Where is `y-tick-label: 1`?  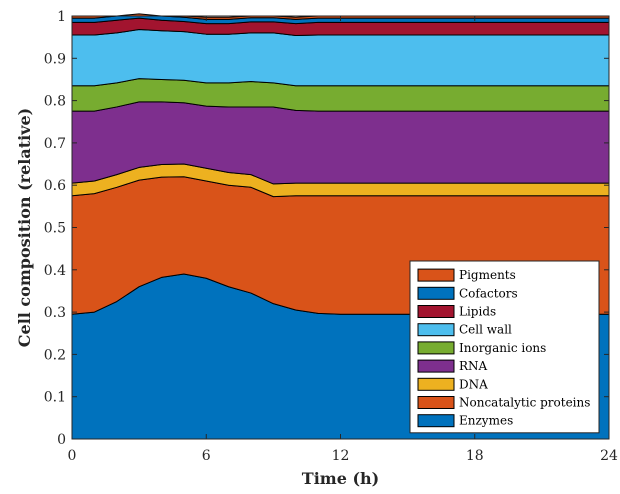
y-tick-label: 1 is located at coordinates (61, 17).